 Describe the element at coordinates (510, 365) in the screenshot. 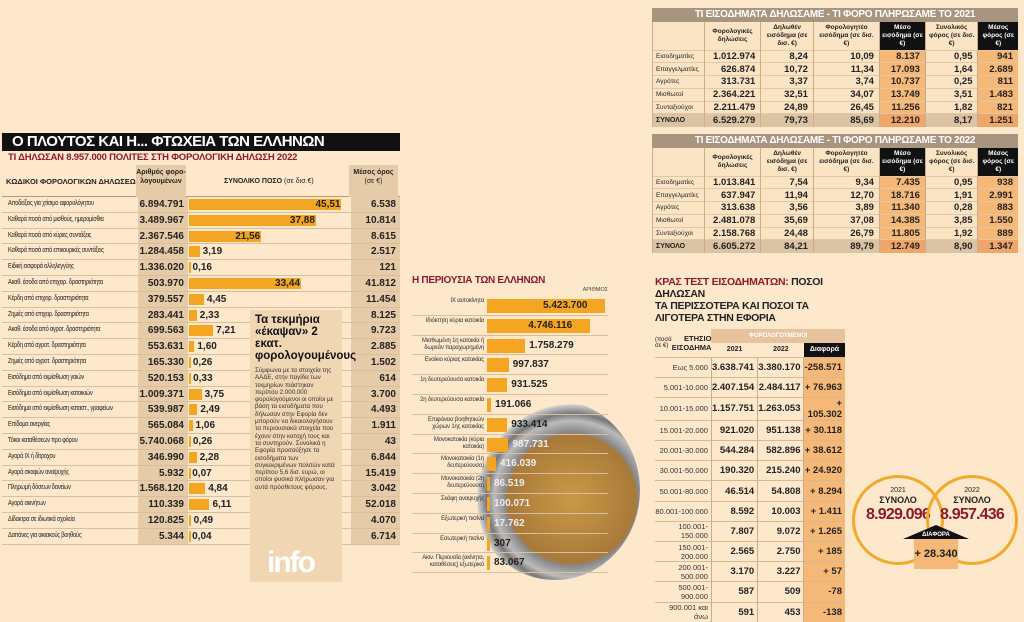

I see `property-row: Ενοίκιο κύριας κατοικίας 997.837` at that location.